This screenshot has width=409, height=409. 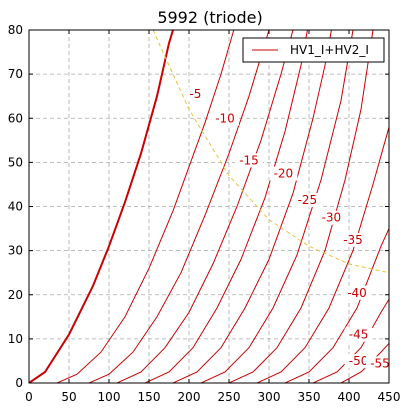 I want to click on x-tick-label: 300, so click(x=269, y=397).